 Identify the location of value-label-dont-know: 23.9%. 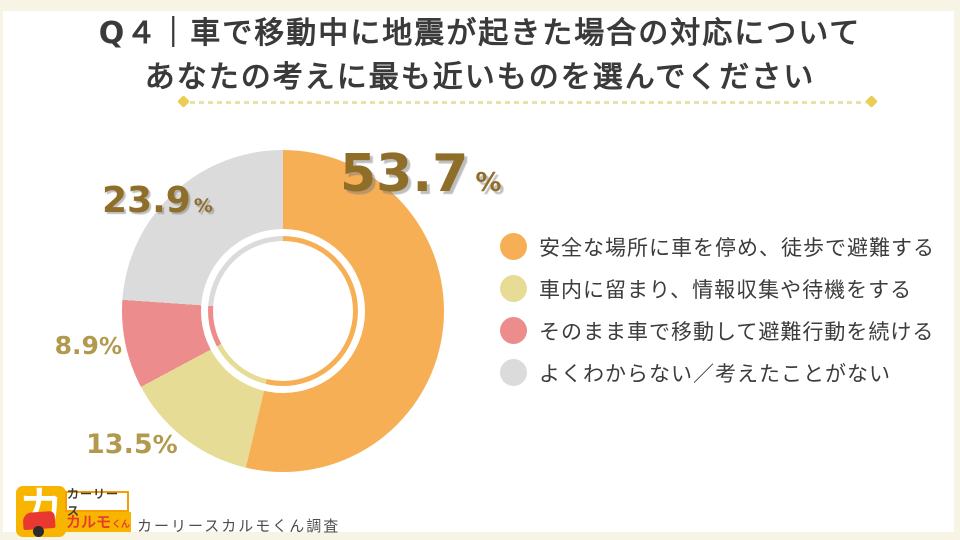
(157, 200).